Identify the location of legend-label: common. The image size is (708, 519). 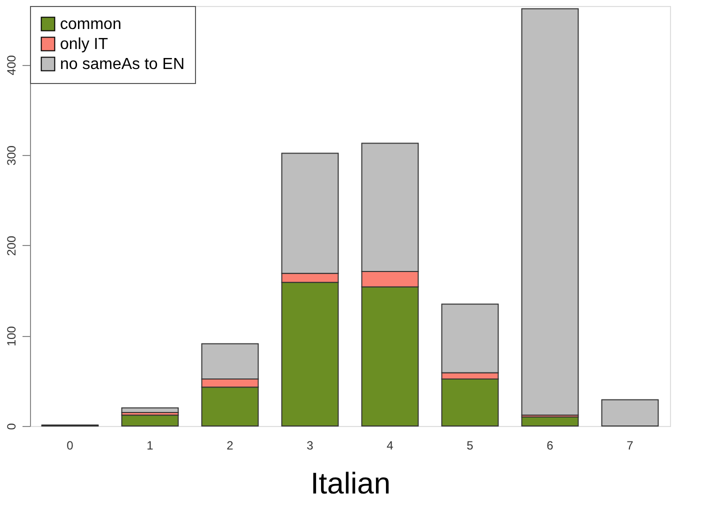
(91, 24).